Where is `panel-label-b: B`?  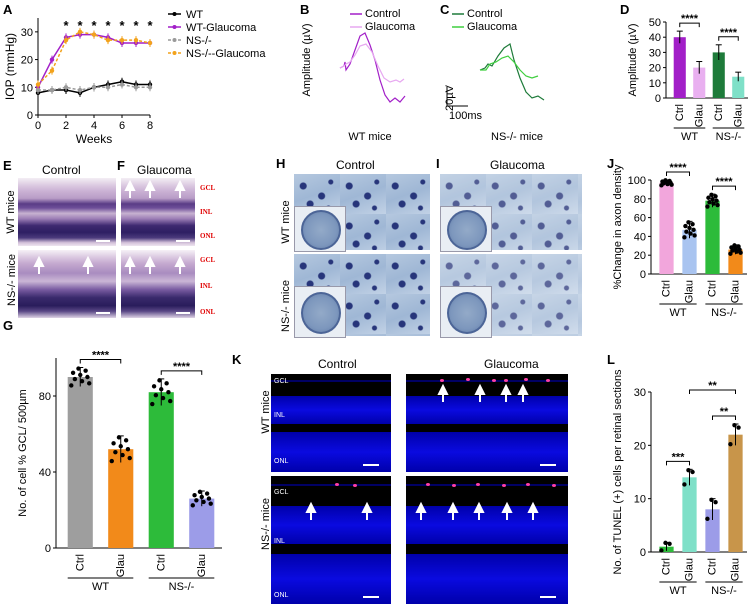 panel-label-b: B is located at coordinates (305, 9).